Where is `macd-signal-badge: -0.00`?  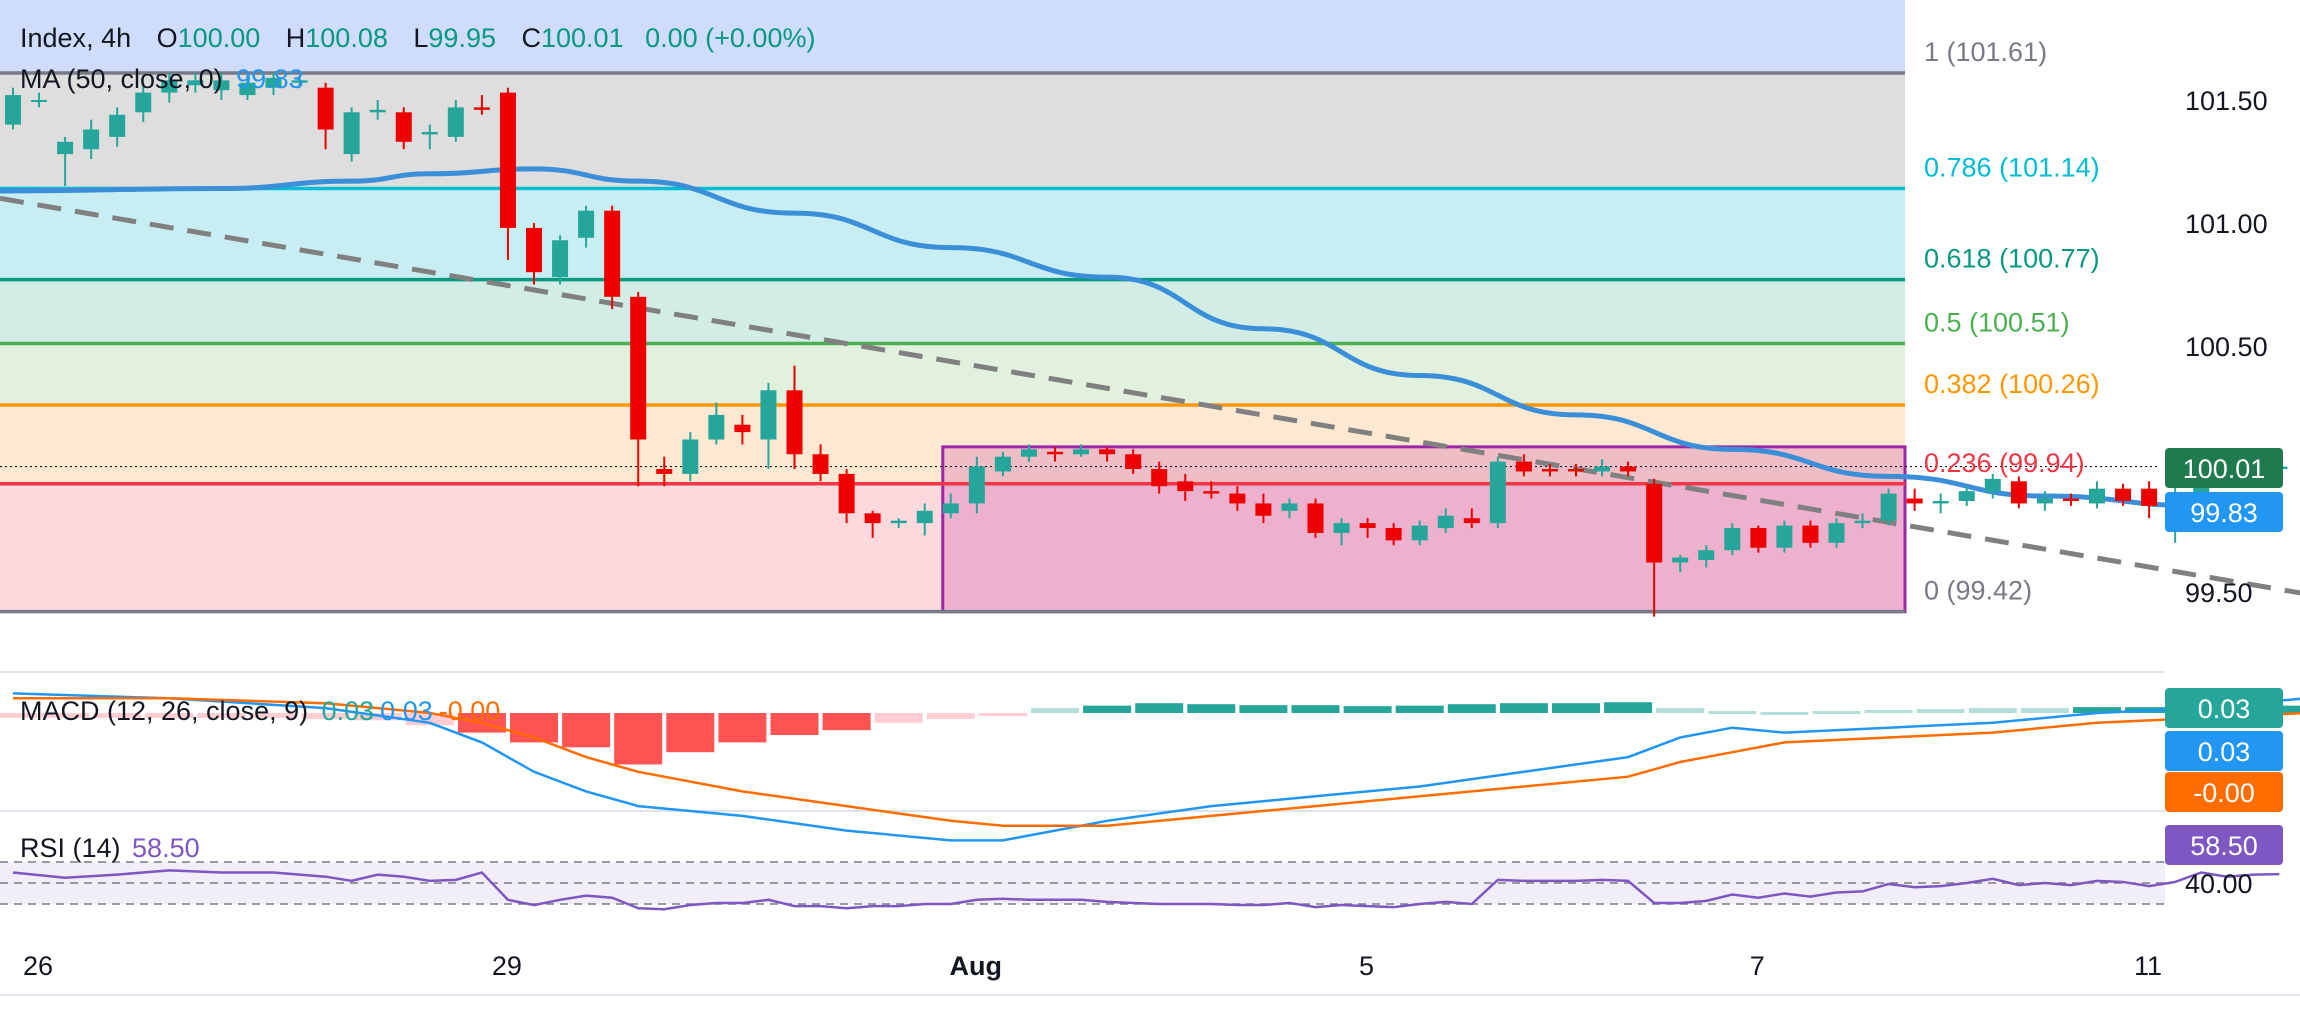
macd-signal-badge: -0.00 is located at coordinates (2224, 792).